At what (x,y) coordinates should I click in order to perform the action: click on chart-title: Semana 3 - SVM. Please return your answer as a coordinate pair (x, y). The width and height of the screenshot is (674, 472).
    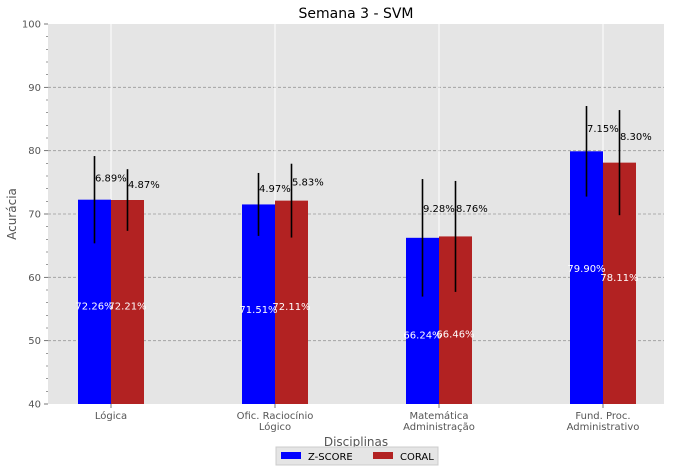
    Looking at the image, I should click on (355, 14).